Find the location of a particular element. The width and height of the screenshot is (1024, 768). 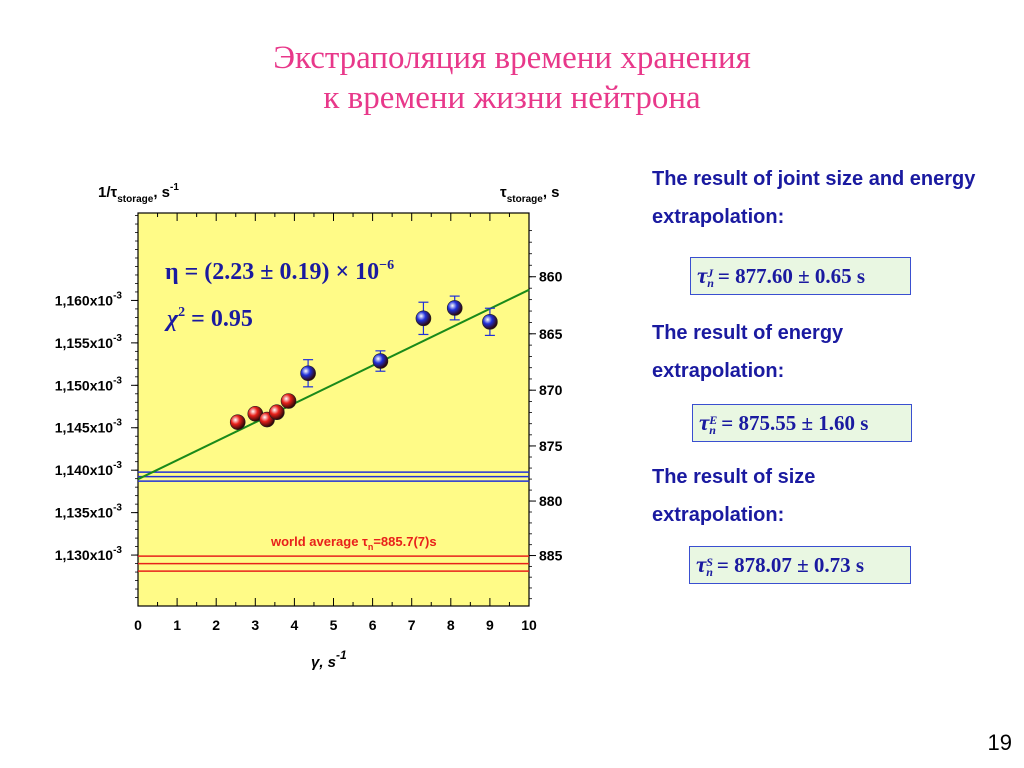

y-right-tick-label-2: 870 is located at coordinates (551, 390).